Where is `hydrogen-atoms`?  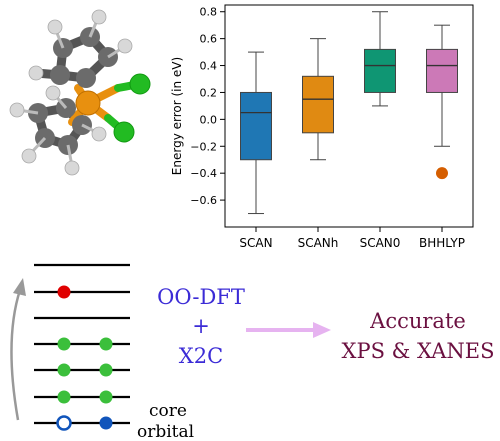 hydrogen-atoms is located at coordinates (71, 92).